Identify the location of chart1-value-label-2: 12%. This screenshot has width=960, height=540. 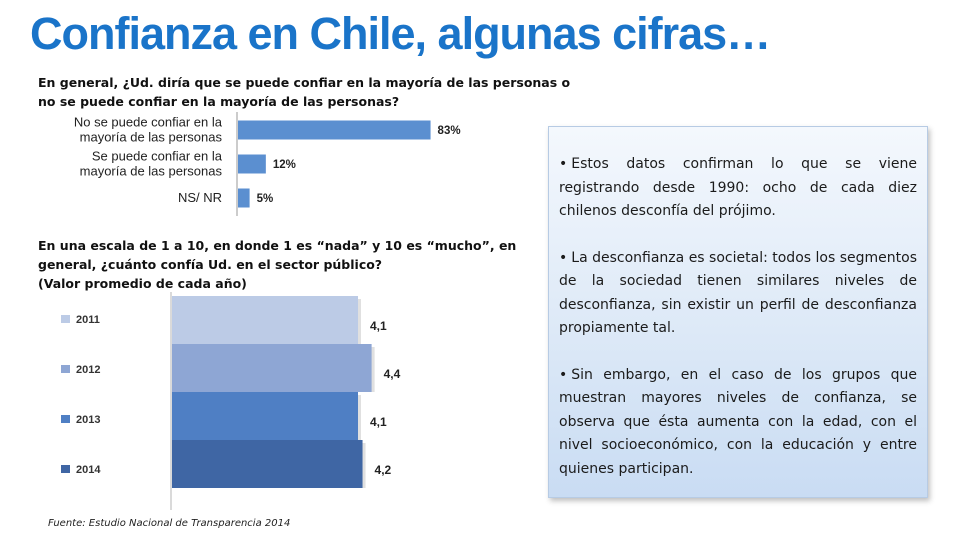
(284, 165).